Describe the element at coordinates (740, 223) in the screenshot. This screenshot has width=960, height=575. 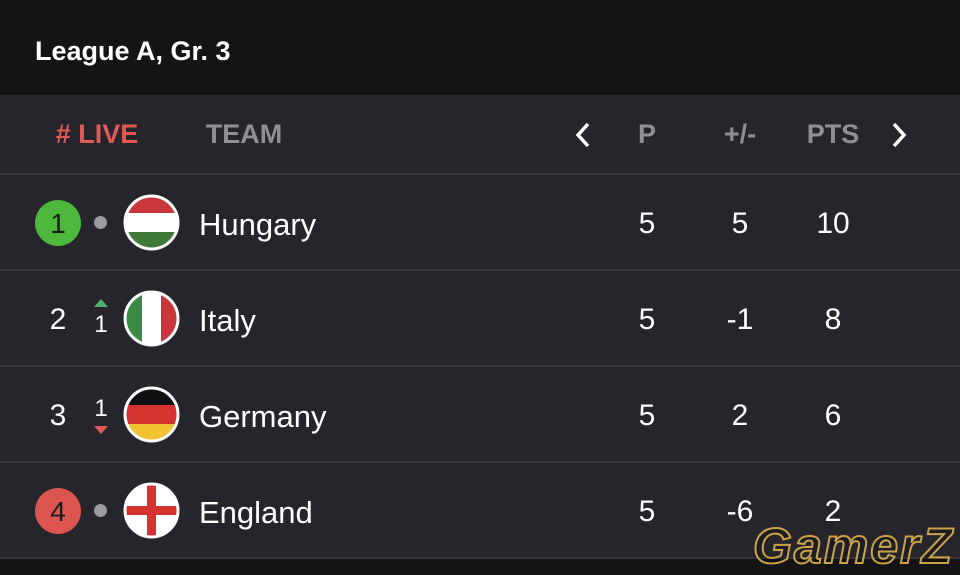
I see `goal-diff: 5` at that location.